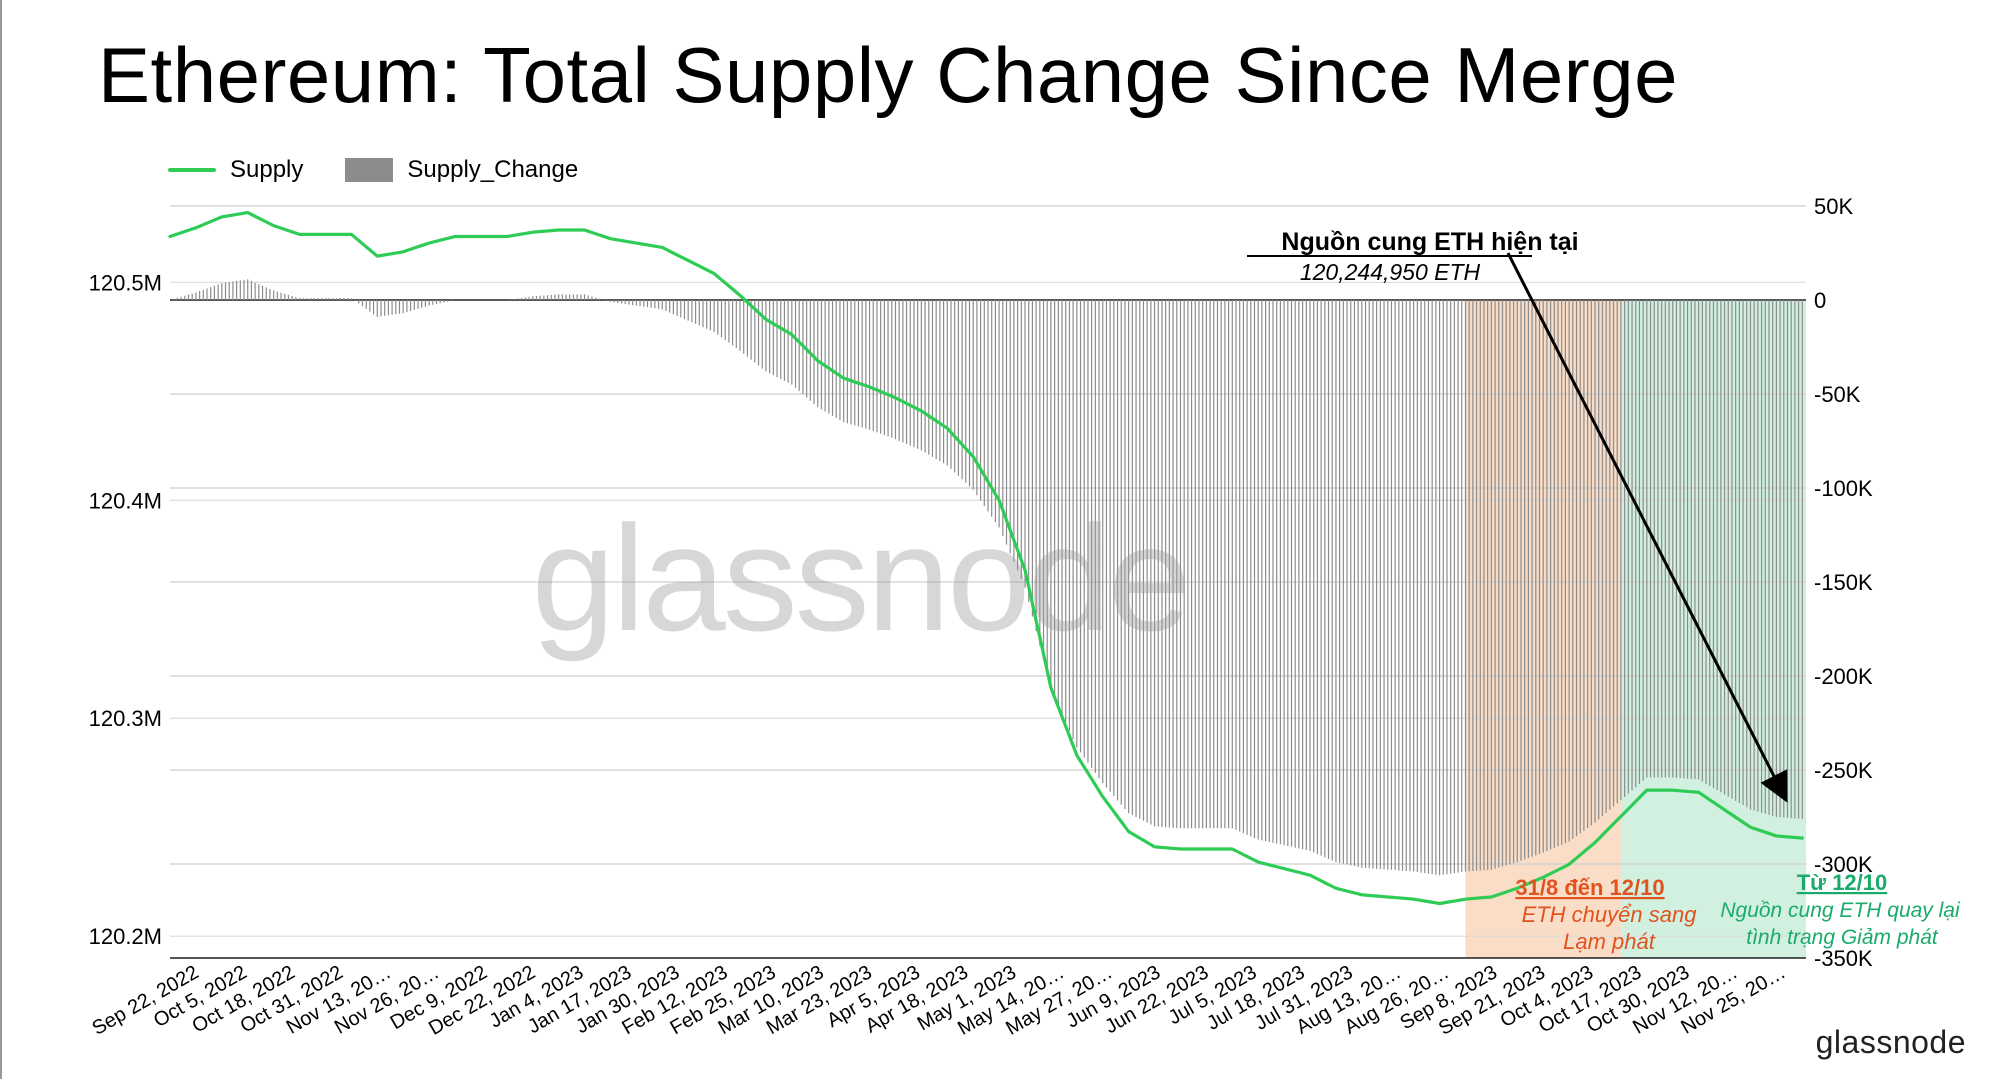 The image size is (2000, 1079). Describe the element at coordinates (1890, 1042) in the screenshot. I see `brand-logo: glassnode` at that location.